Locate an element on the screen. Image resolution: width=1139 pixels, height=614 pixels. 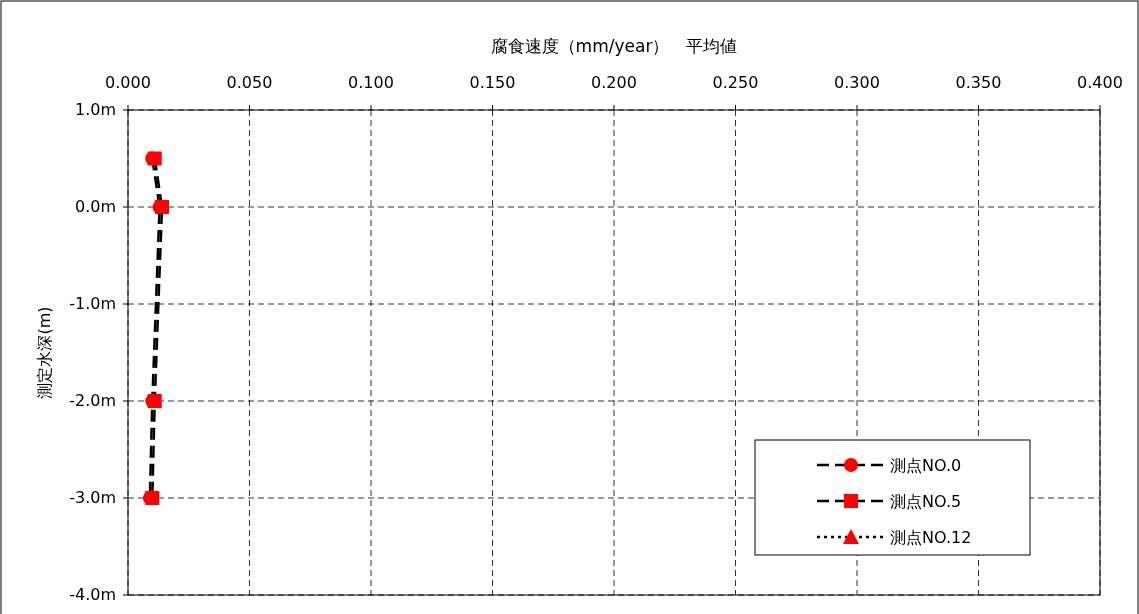
x-tick-label: 0.200 is located at coordinates (614, 82).